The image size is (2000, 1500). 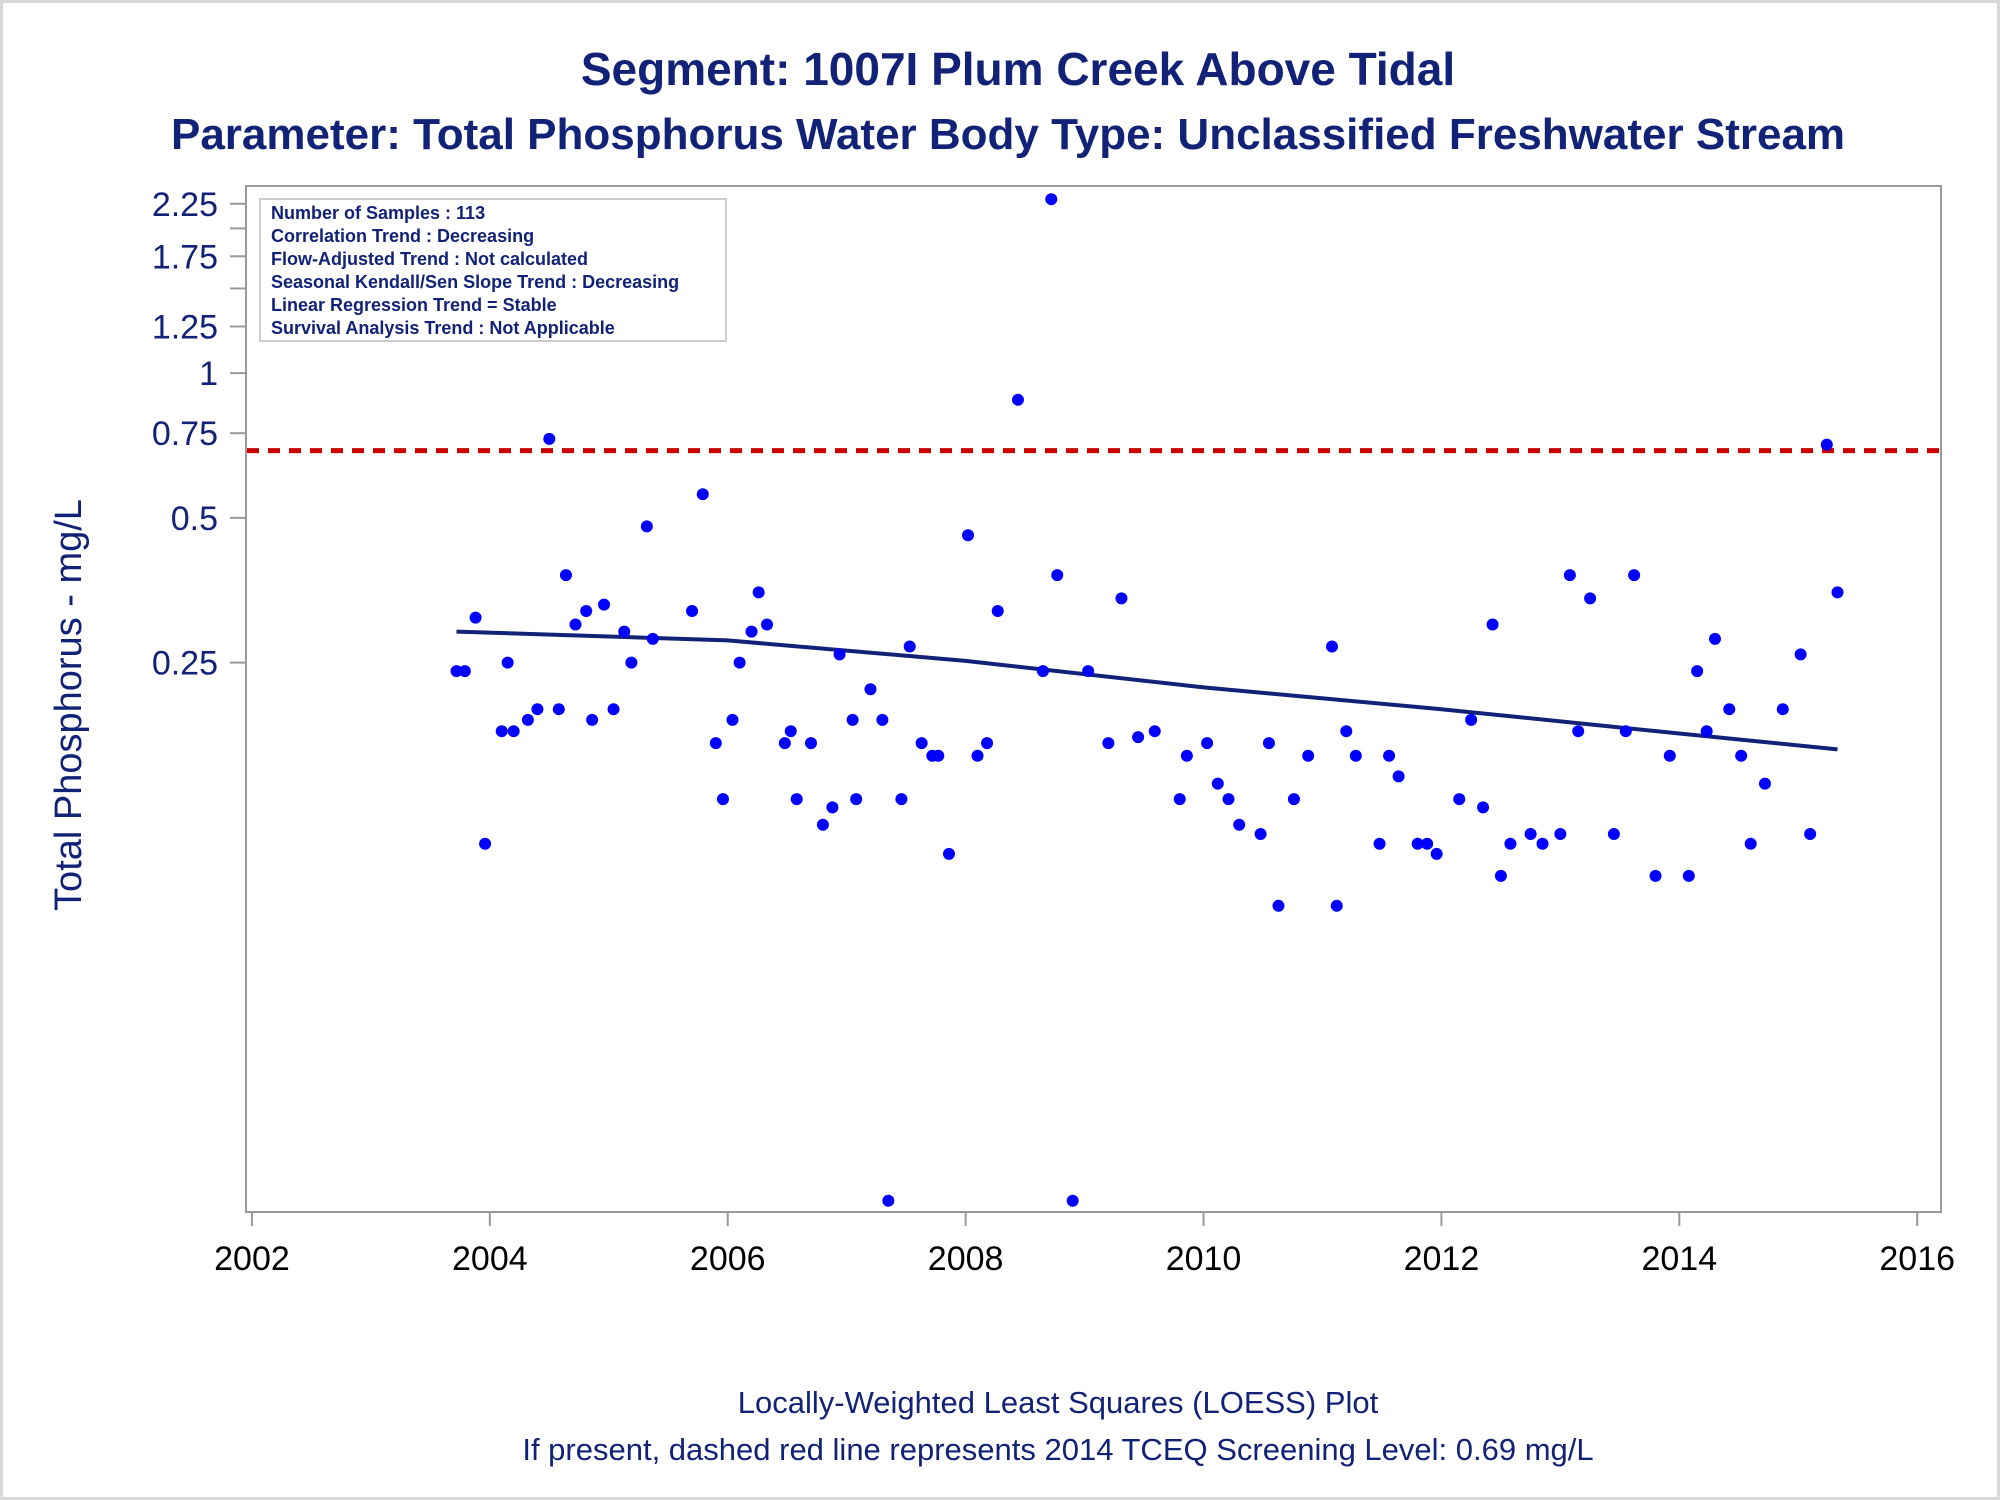 I want to click on x-tick-label: 2004, so click(x=490, y=1259).